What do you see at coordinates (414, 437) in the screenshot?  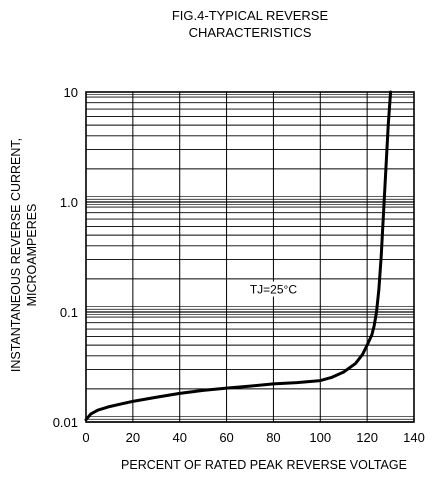 I see `x-tick-label: 140` at bounding box center [414, 437].